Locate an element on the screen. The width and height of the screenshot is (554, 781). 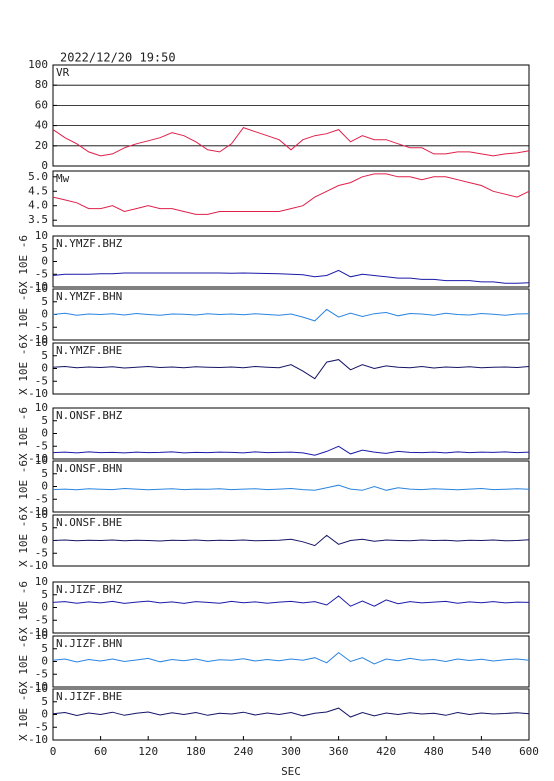
y-tick-label: 100 is located at coordinates (38, 64).